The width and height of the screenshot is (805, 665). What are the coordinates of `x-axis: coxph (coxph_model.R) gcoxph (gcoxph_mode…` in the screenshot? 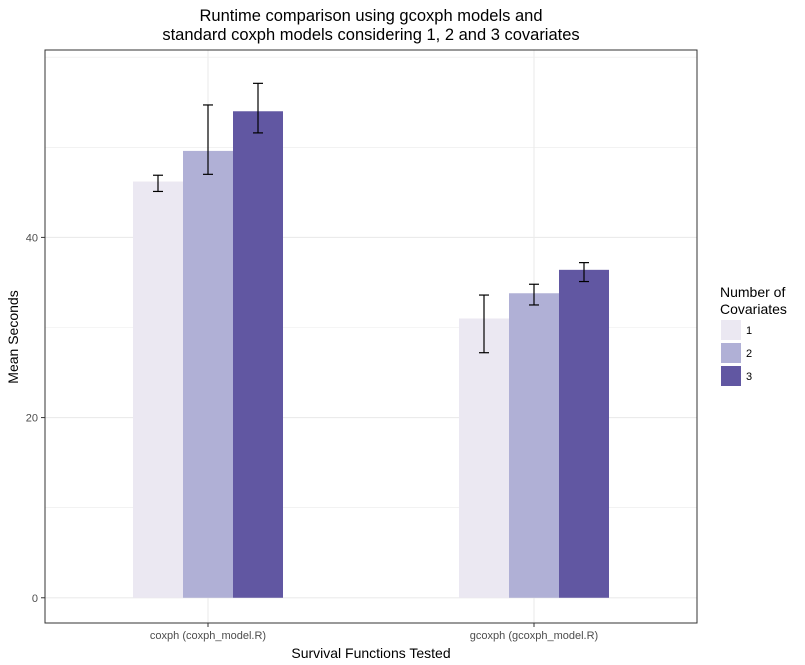 It's located at (374, 632).